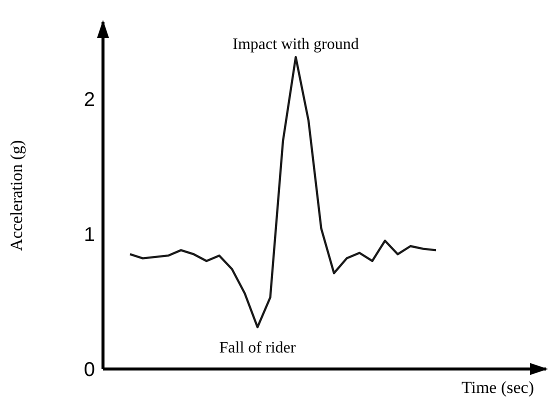 Image resolution: width=560 pixels, height=405 pixels. What do you see at coordinates (497, 387) in the screenshot?
I see `x-axis-title: Time (sec)` at bounding box center [497, 387].